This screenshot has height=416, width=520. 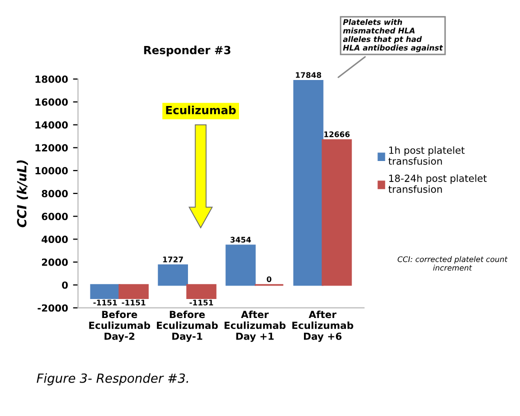 I want to click on y-tick-label: 12000, so click(x=52, y=148).